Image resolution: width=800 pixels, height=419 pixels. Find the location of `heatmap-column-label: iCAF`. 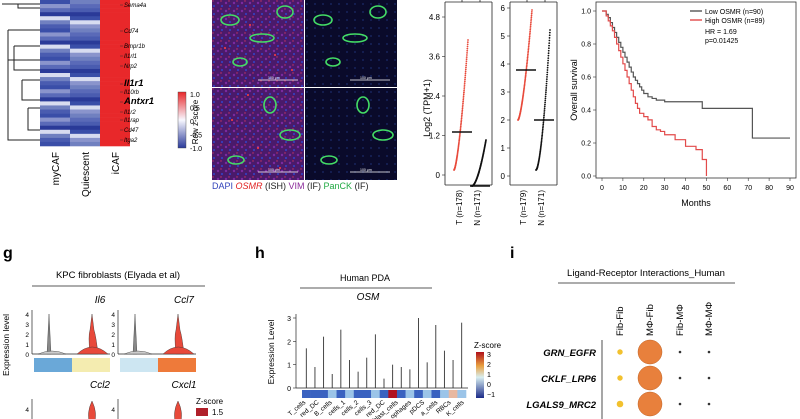

heatmap-column-label: iCAF is located at coordinates (116, 163).